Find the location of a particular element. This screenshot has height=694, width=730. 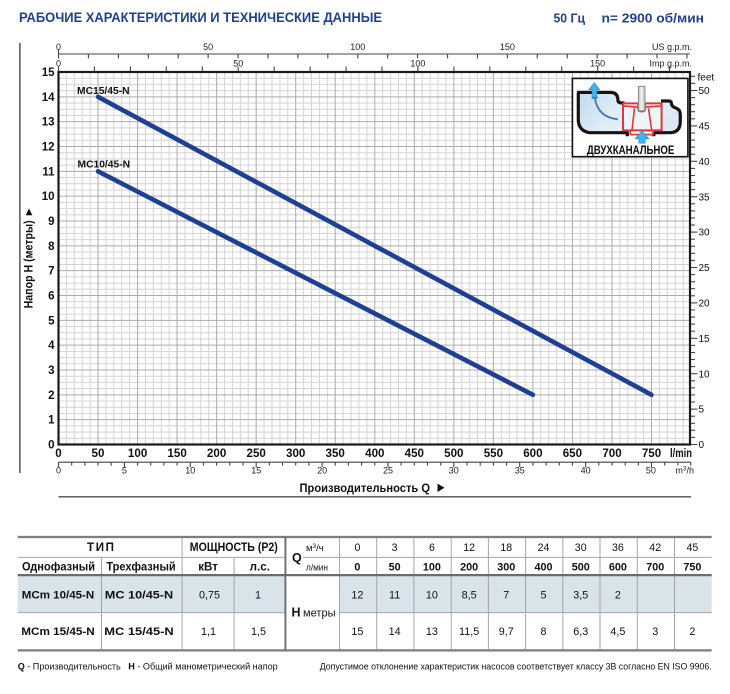

svg-text: MC 15/45-N is located at coordinates (138, 632).